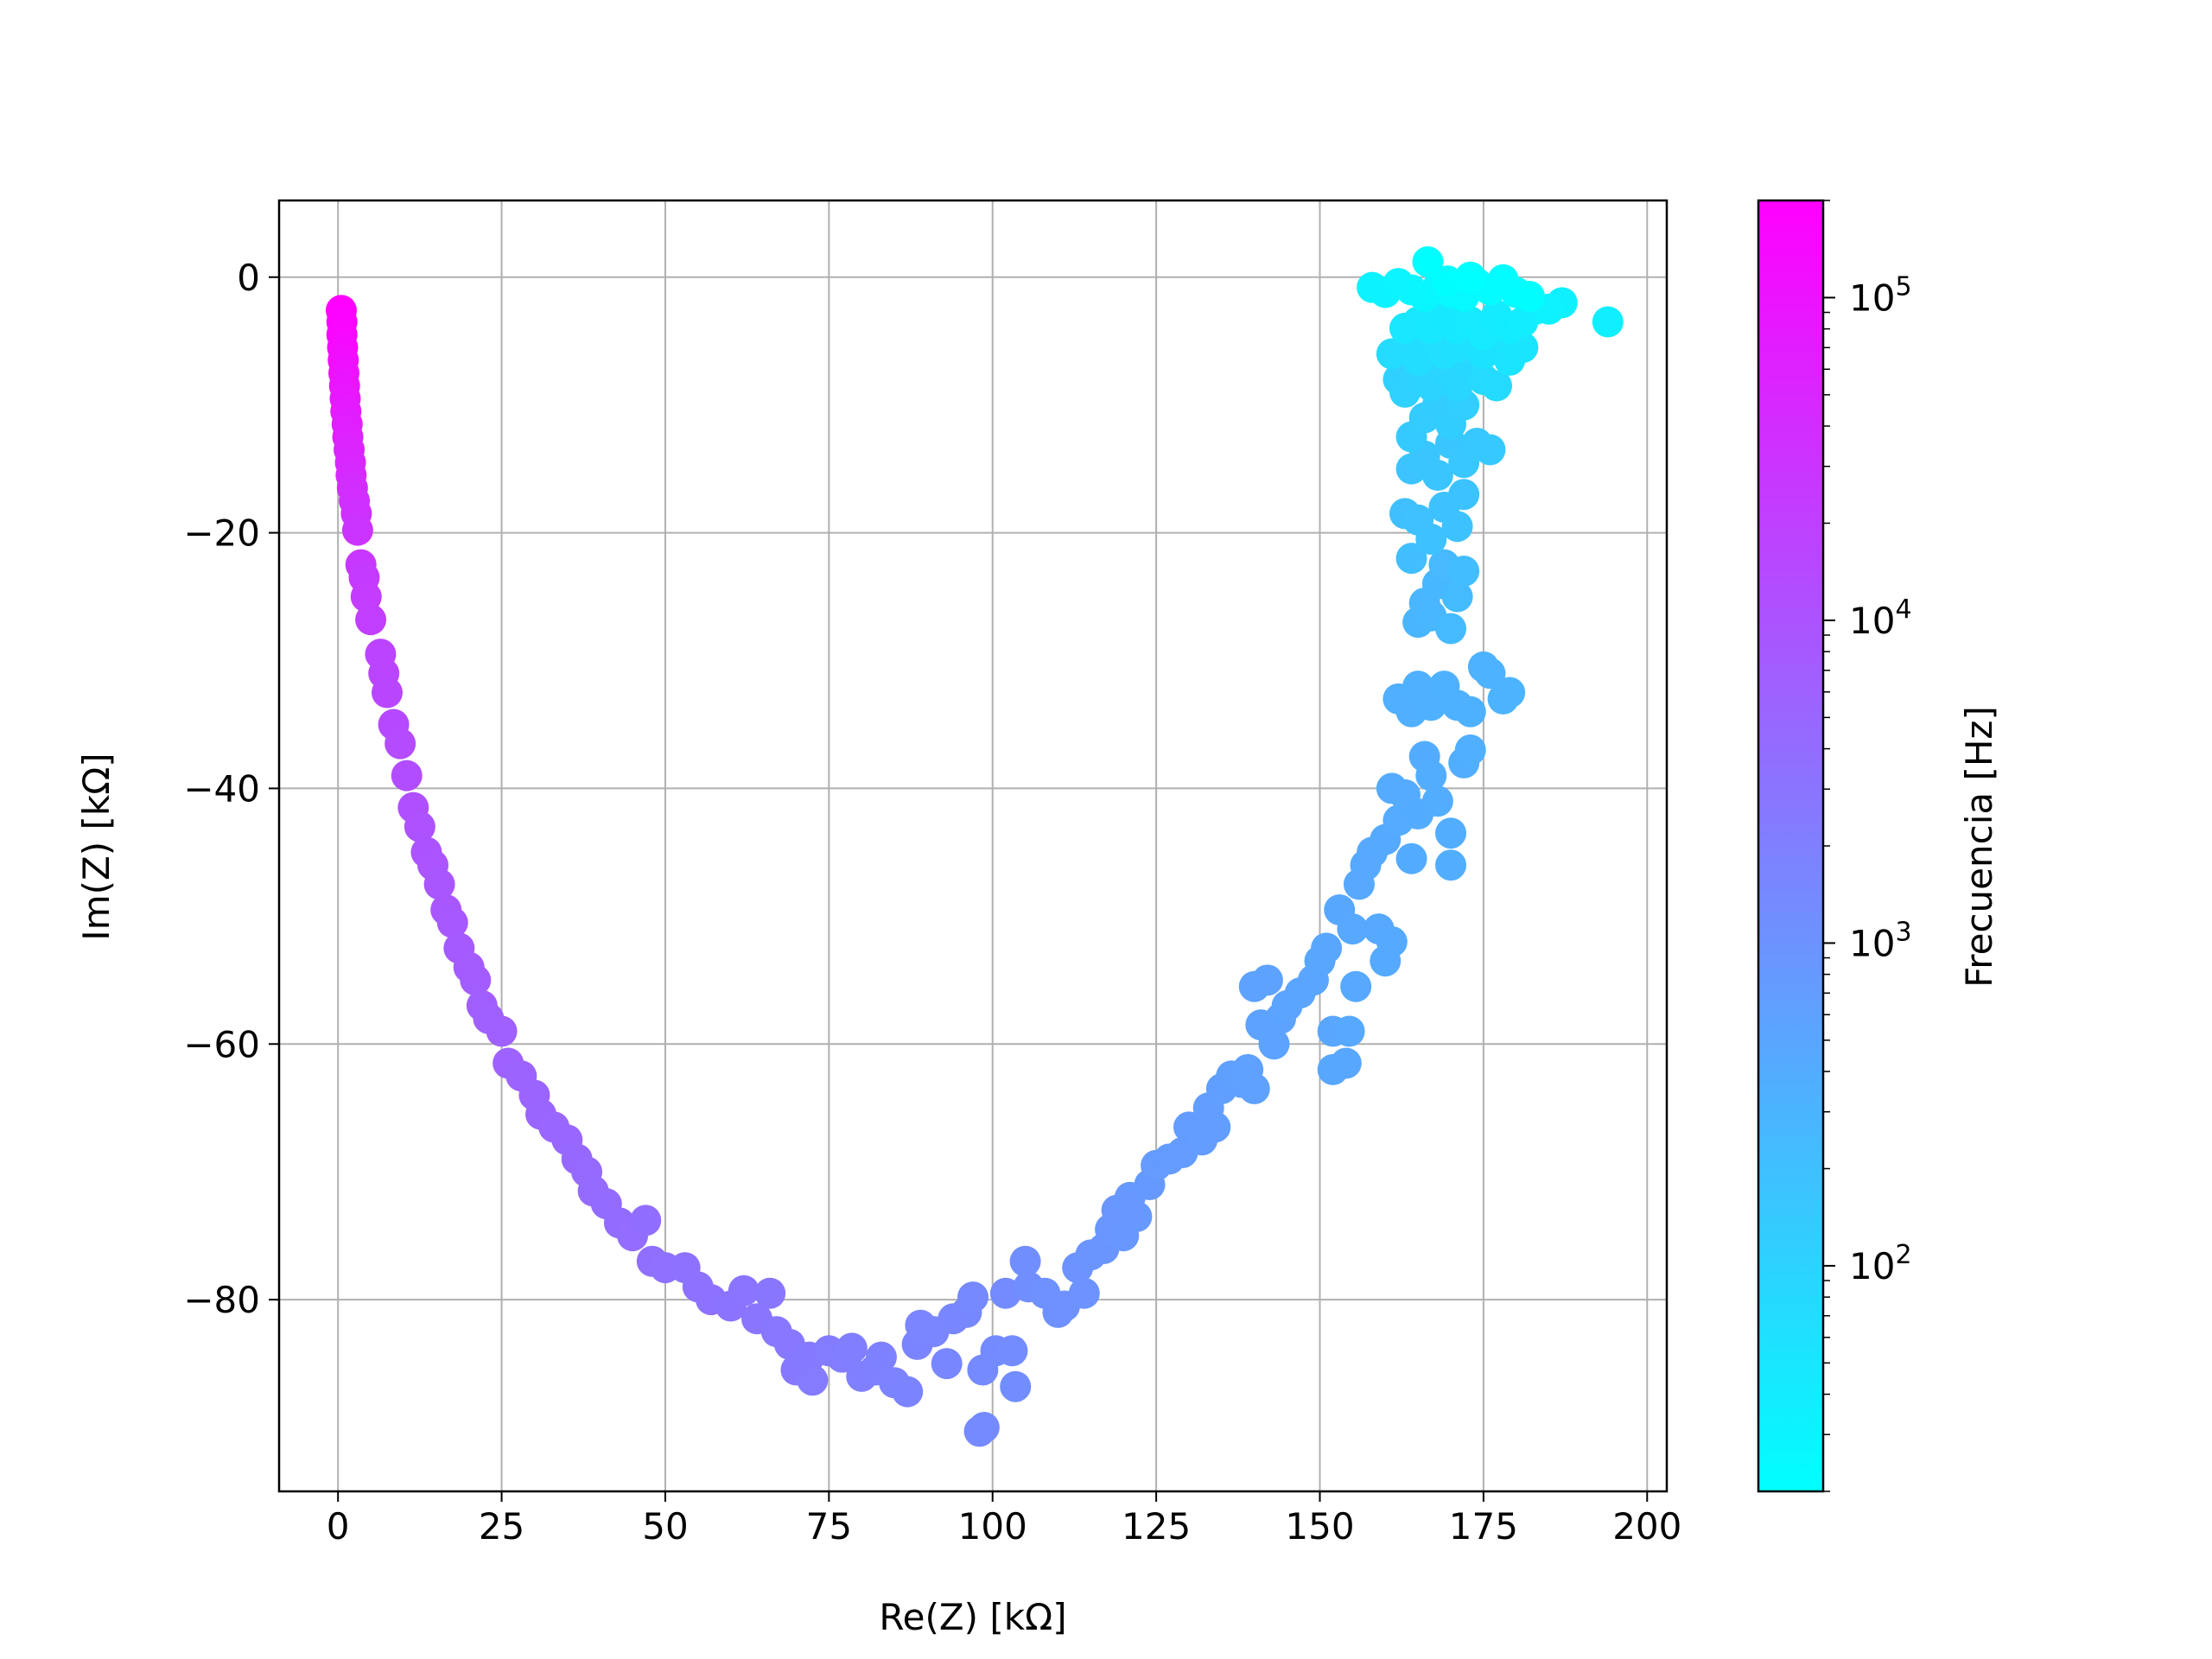  What do you see at coordinates (502, 1526) in the screenshot?
I see `x-tick-label: 25` at bounding box center [502, 1526].